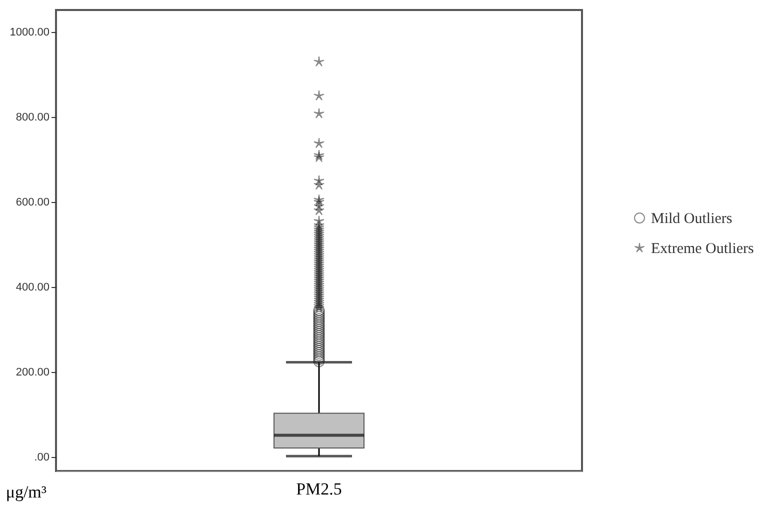 The height and width of the screenshot is (521, 768). I want to click on y-tick-label: 800.00, so click(33, 118).